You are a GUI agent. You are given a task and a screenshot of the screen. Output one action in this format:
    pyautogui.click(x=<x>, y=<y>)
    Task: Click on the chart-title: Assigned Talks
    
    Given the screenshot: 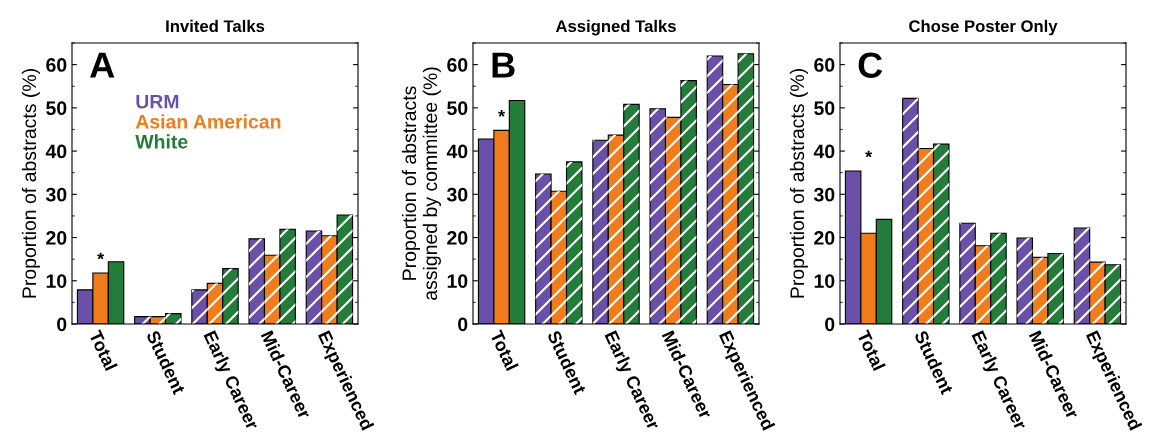 What is the action you would take?
    pyautogui.click(x=615, y=27)
    